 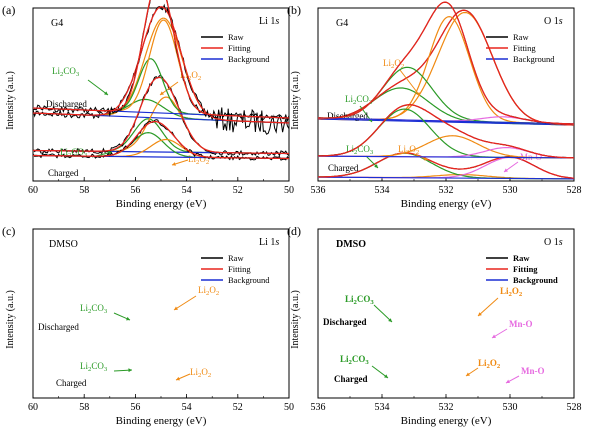 I want to click on panel-letter: (a), so click(x=8, y=10).